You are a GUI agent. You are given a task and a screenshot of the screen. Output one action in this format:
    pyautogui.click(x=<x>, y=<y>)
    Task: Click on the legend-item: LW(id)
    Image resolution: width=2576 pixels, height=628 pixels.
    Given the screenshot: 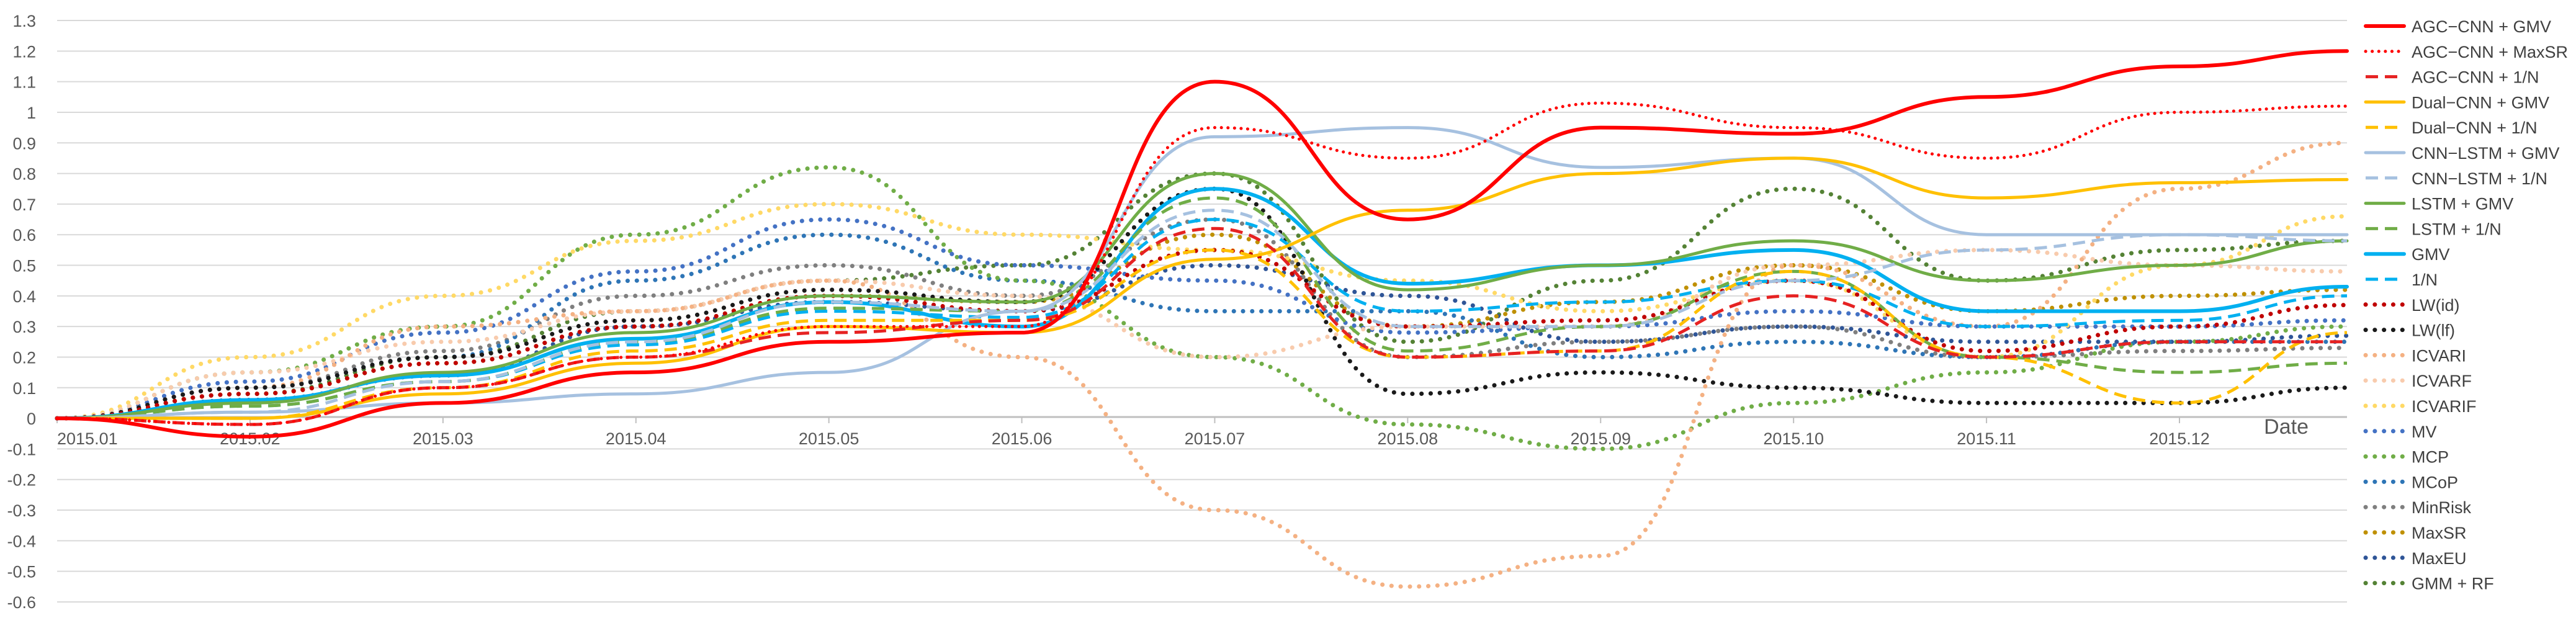 What is the action you would take?
    pyautogui.click(x=2411, y=305)
    